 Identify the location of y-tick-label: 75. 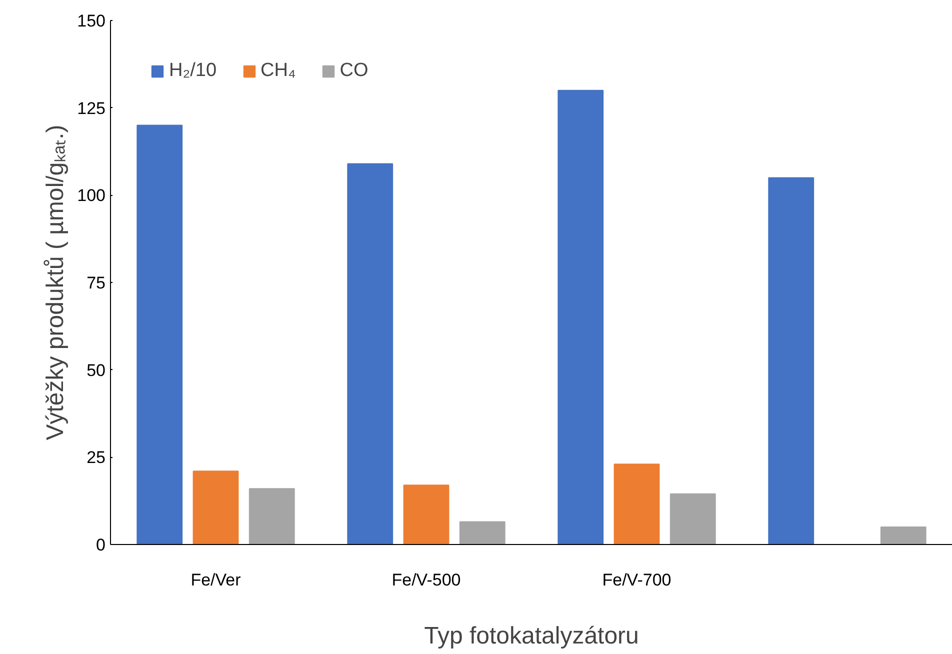
(96, 283).